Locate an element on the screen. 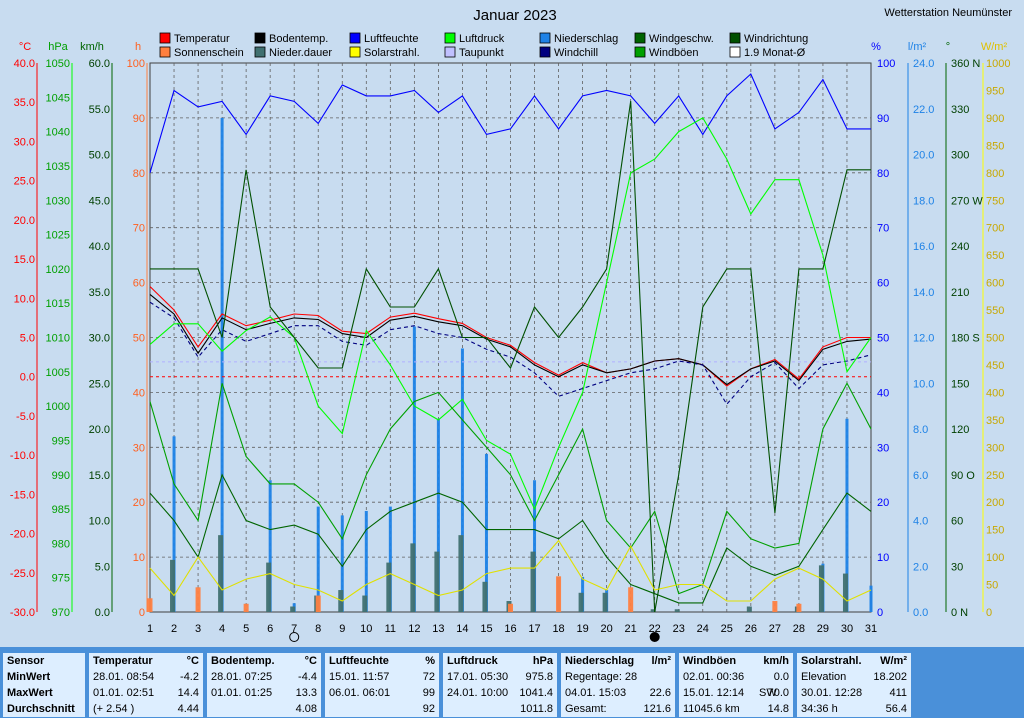 This screenshot has height=718, width=1024. stats-row: Gesamt: 121.6 is located at coordinates (618, 709).